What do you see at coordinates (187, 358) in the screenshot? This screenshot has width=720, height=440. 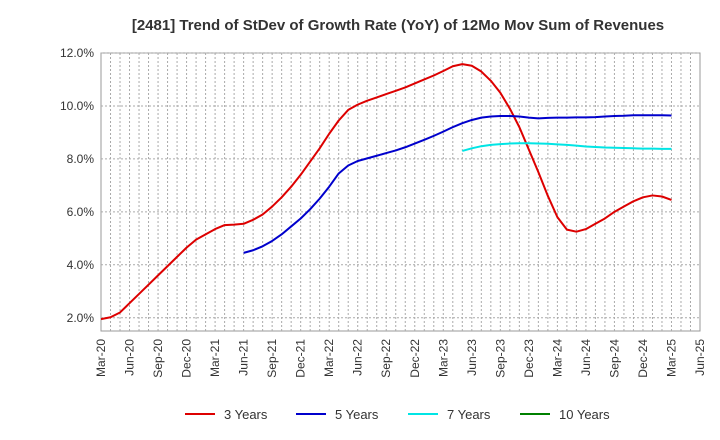 I see `x-tick-label: Dec-20` at bounding box center [187, 358].